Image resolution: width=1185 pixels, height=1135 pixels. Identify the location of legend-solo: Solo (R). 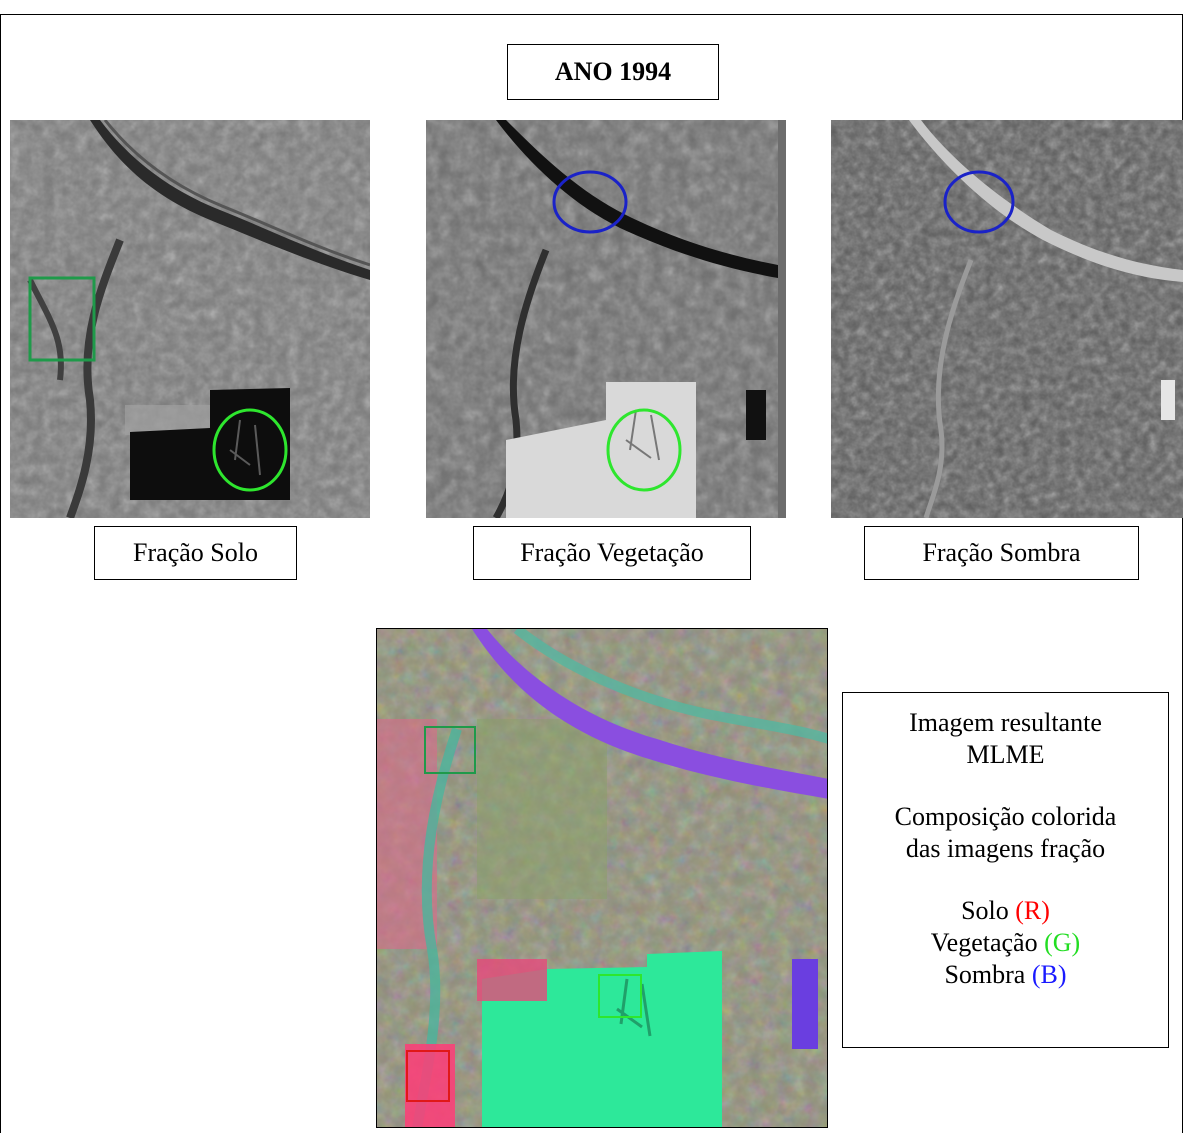
(1005, 910).